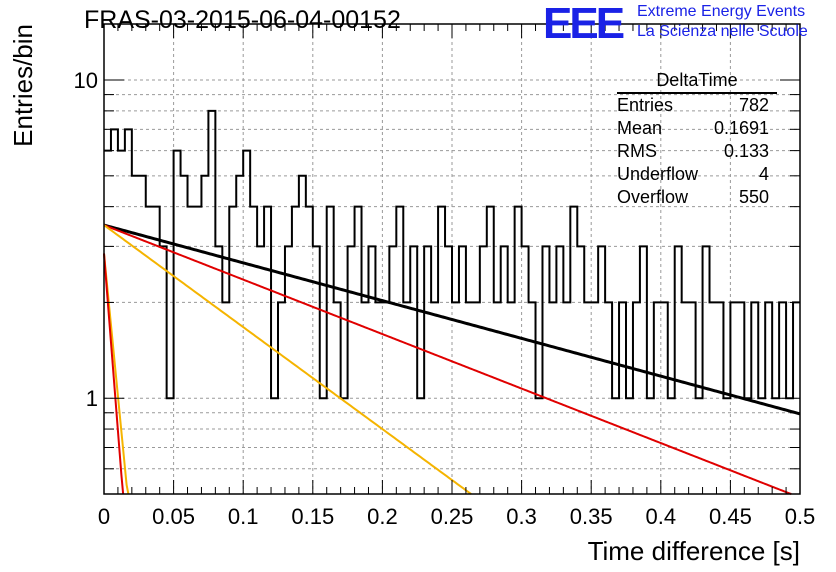 This screenshot has width=836, height=572. Describe the element at coordinates (800, 516) in the screenshot. I see `x-tick-label: 0.5` at that location.